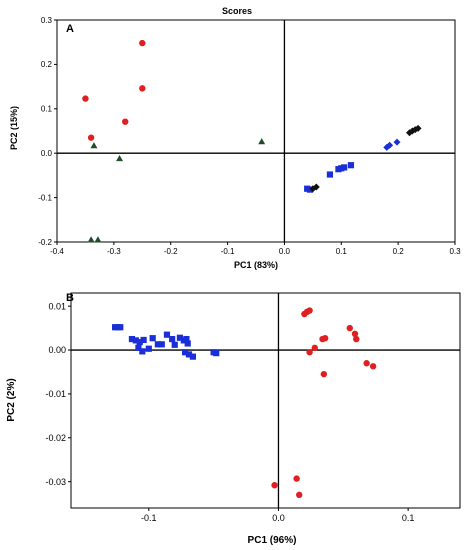 The image size is (469, 550). Describe the element at coordinates (57, 306) in the screenshot. I see `y-tick-label: 0.01` at that location.